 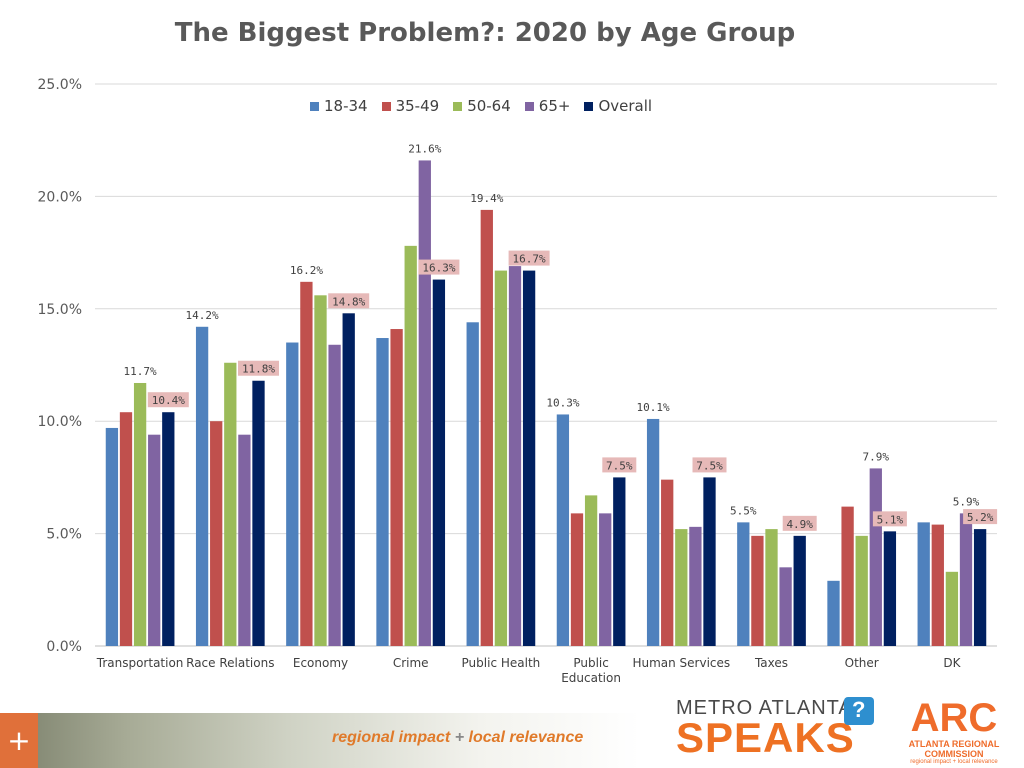 What do you see at coordinates (966, 501) in the screenshot?
I see `data-label: 5.9%` at bounding box center [966, 501].